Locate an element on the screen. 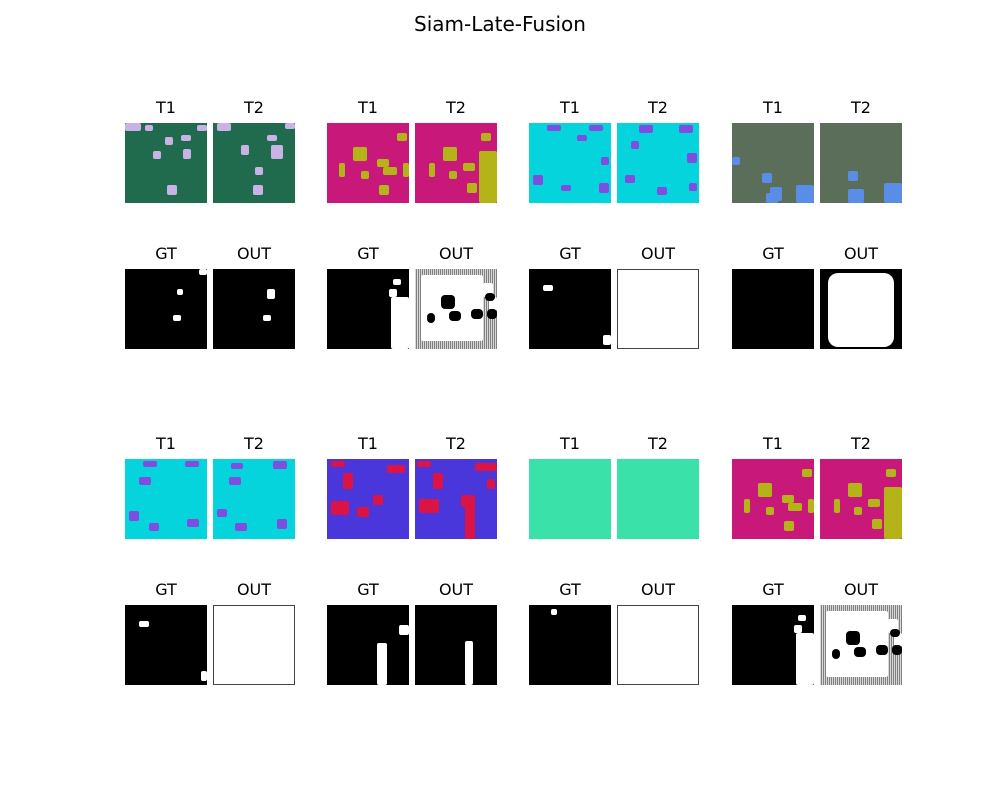  panel-t2-6-background is located at coordinates (658, 499).